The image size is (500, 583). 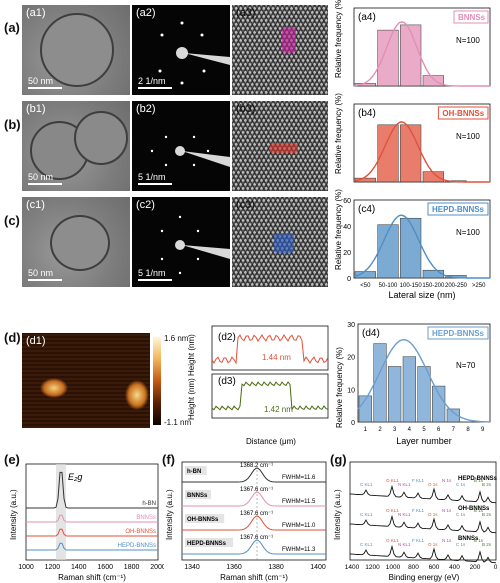 I want to click on x-axis-label: Layer number, so click(x=424, y=441).